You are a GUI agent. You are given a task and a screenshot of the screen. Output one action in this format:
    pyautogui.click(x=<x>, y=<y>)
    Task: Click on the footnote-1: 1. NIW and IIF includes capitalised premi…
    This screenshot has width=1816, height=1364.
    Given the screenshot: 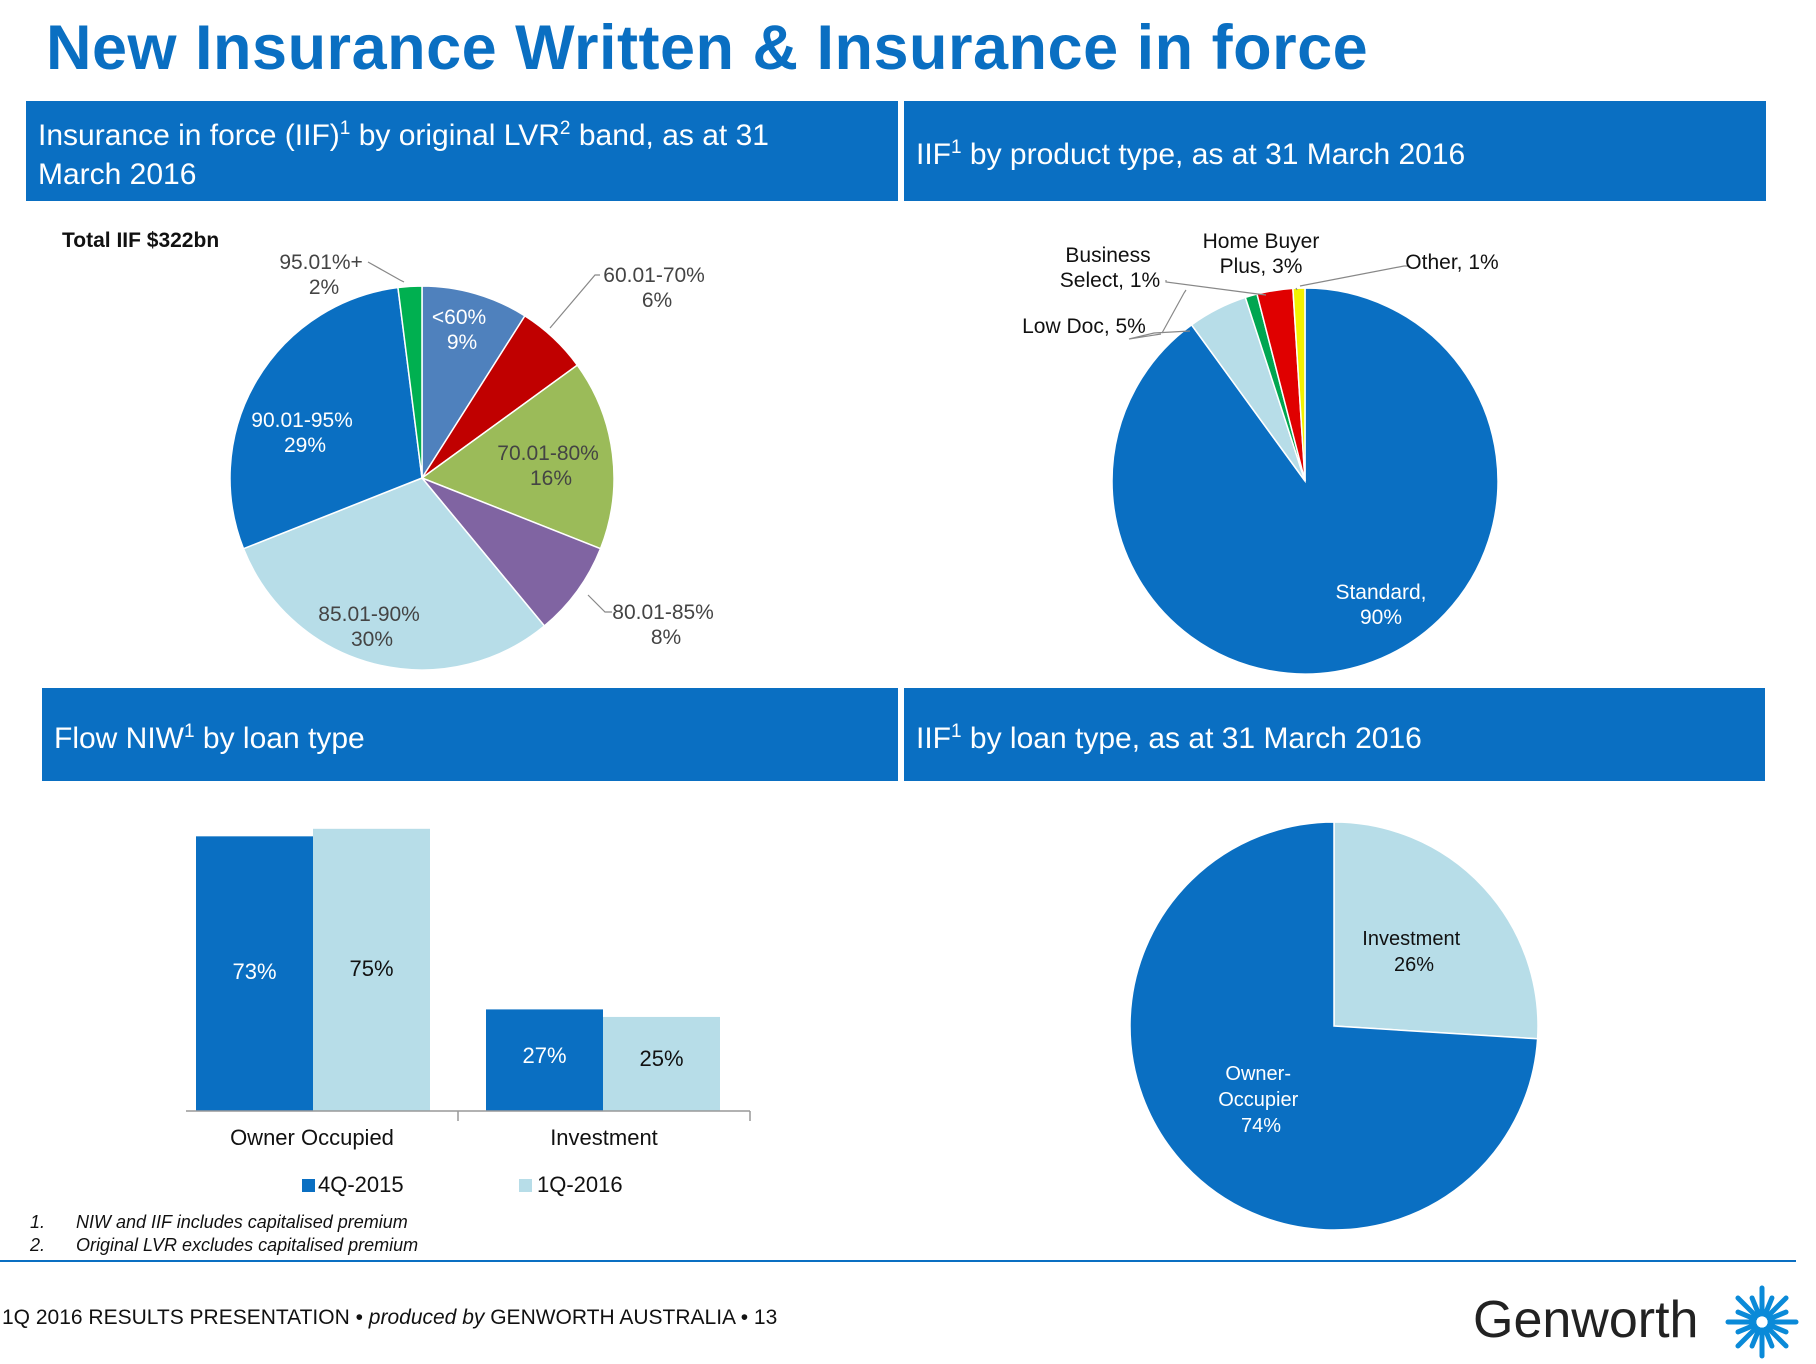 What is the action you would take?
    pyautogui.click(x=219, y=1222)
    